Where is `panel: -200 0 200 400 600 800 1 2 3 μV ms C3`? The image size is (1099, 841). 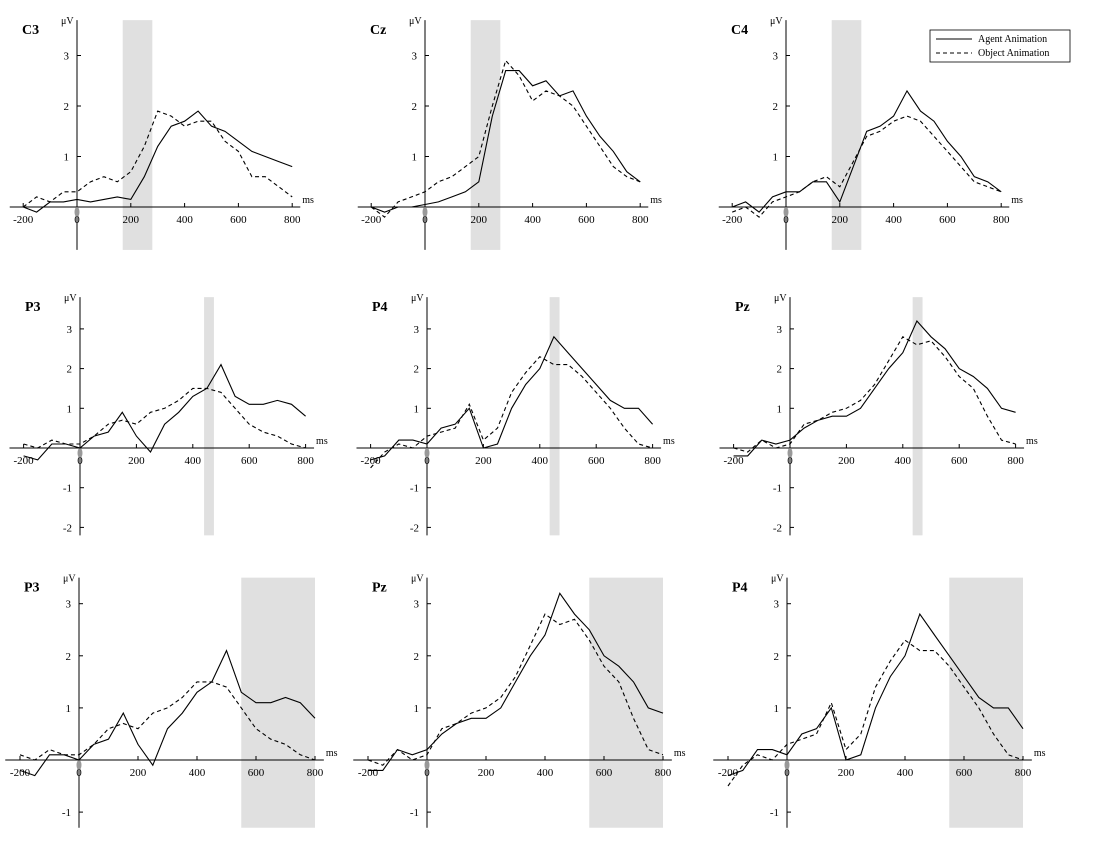 panel: -200 0 200 400 600 800 1 2 3 μV ms C3 is located at coordinates (161, 133).